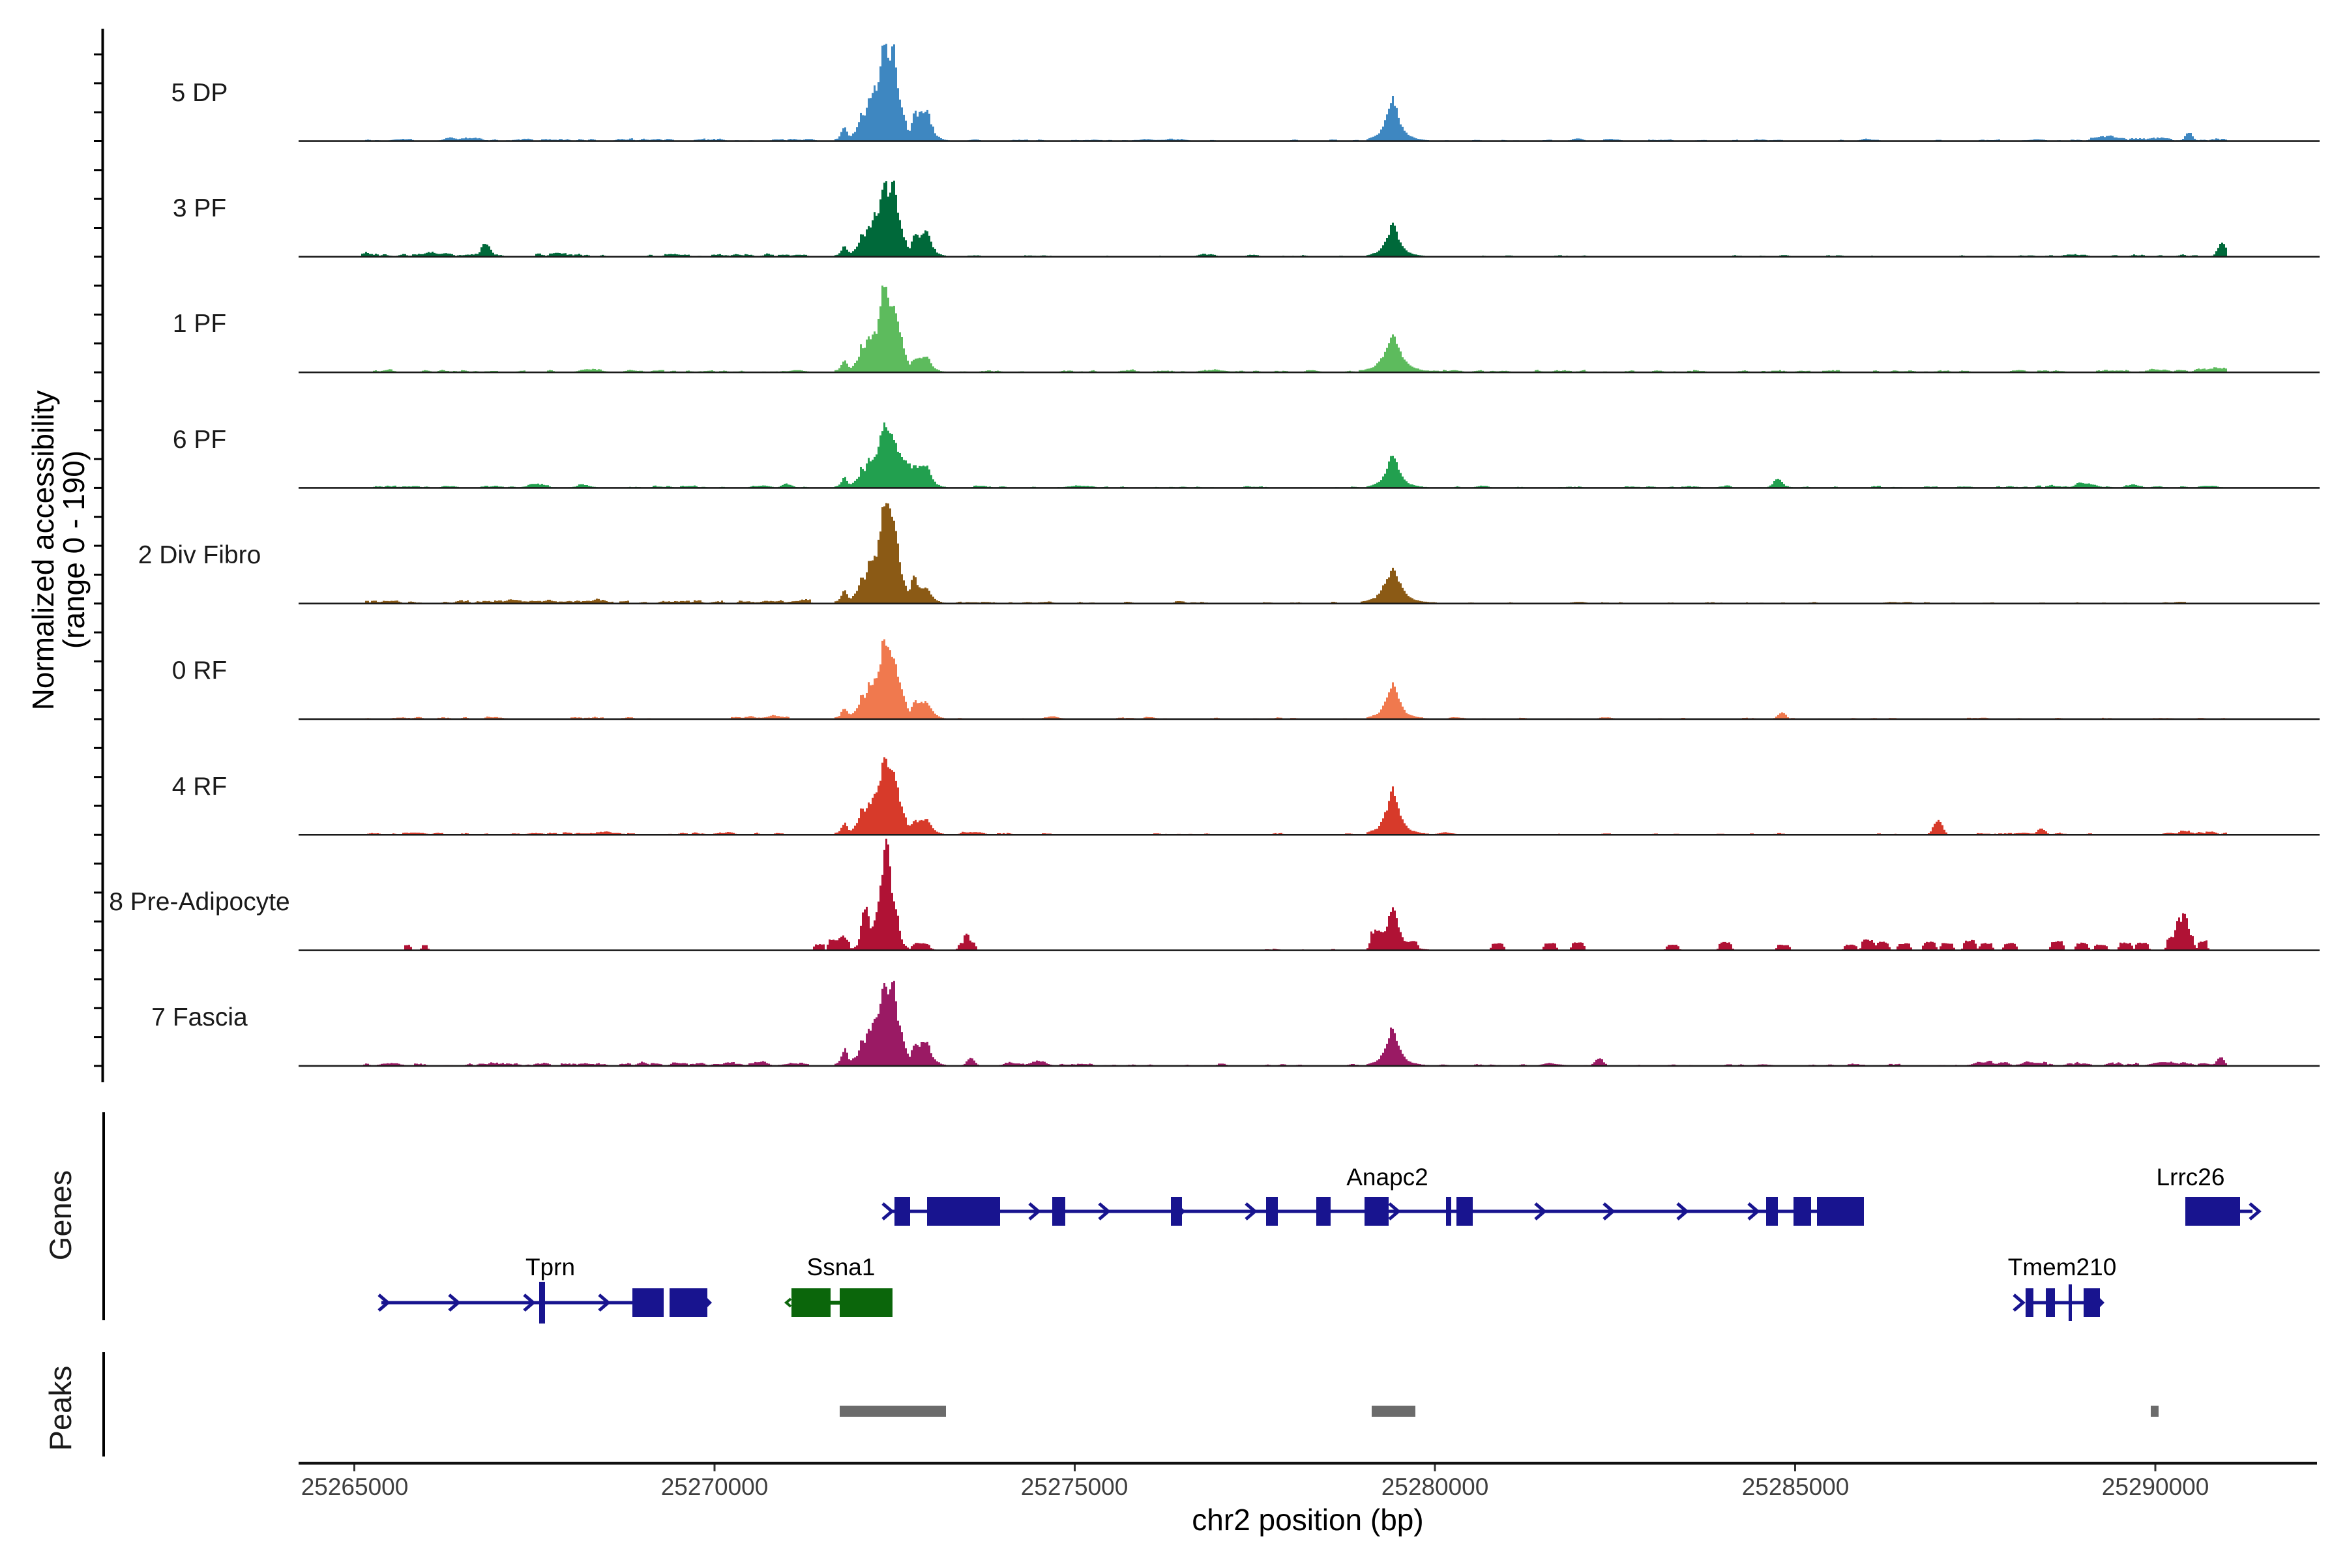  I want to click on svg-text: 25290000, so click(2155, 1487).